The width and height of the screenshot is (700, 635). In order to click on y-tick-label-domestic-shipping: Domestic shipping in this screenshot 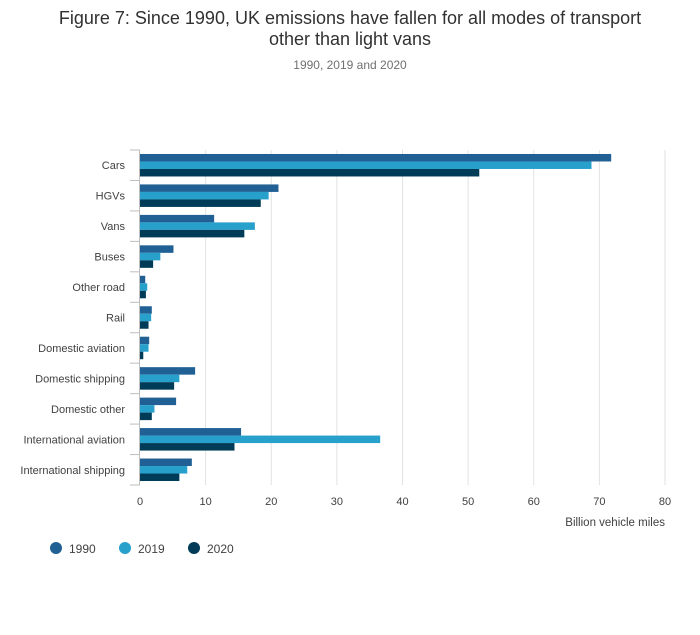, I will do `click(80, 379)`.